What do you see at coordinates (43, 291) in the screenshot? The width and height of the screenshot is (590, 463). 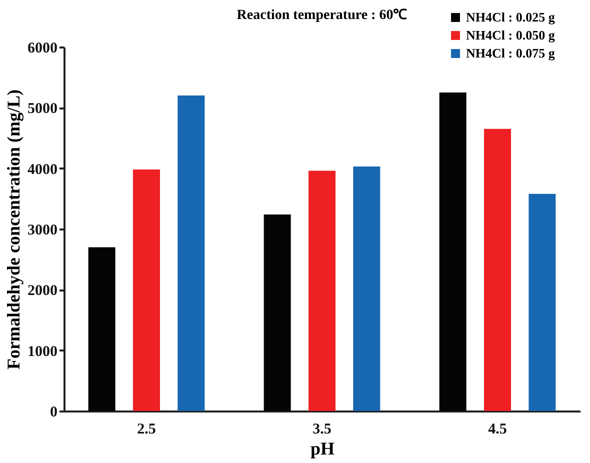 I see `y-tick-label: 2000` at bounding box center [43, 291].